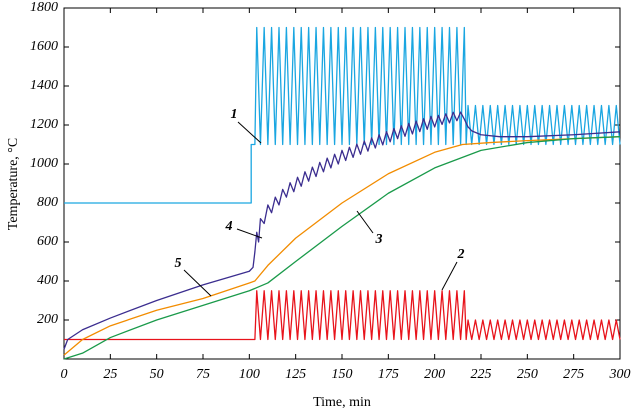 This screenshot has height=414, width=633. Describe the element at coordinates (249, 374) in the screenshot. I see `x-tick-label: 100` at that location.